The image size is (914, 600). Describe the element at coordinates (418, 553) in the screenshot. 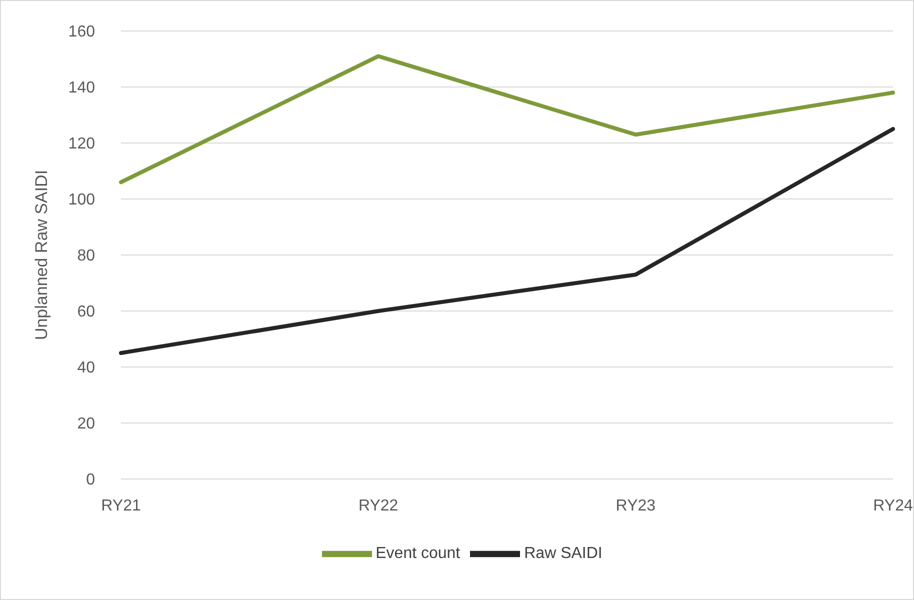

I see `legend-label: Event count` at that location.